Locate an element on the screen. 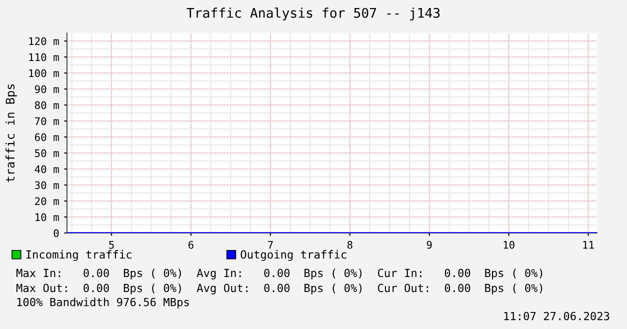 The image size is (627, 329). y-tick-label: 40 m is located at coordinates (46, 169).